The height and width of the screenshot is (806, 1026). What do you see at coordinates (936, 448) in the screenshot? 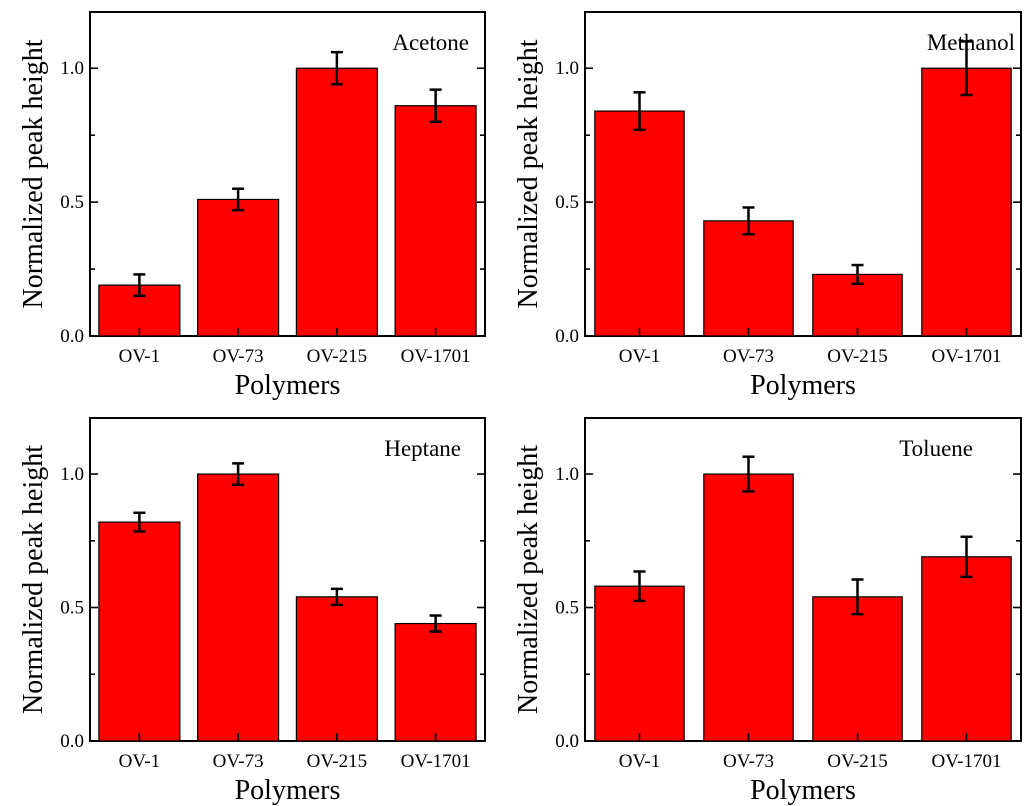
I see `panel-title: Toluene` at bounding box center [936, 448].